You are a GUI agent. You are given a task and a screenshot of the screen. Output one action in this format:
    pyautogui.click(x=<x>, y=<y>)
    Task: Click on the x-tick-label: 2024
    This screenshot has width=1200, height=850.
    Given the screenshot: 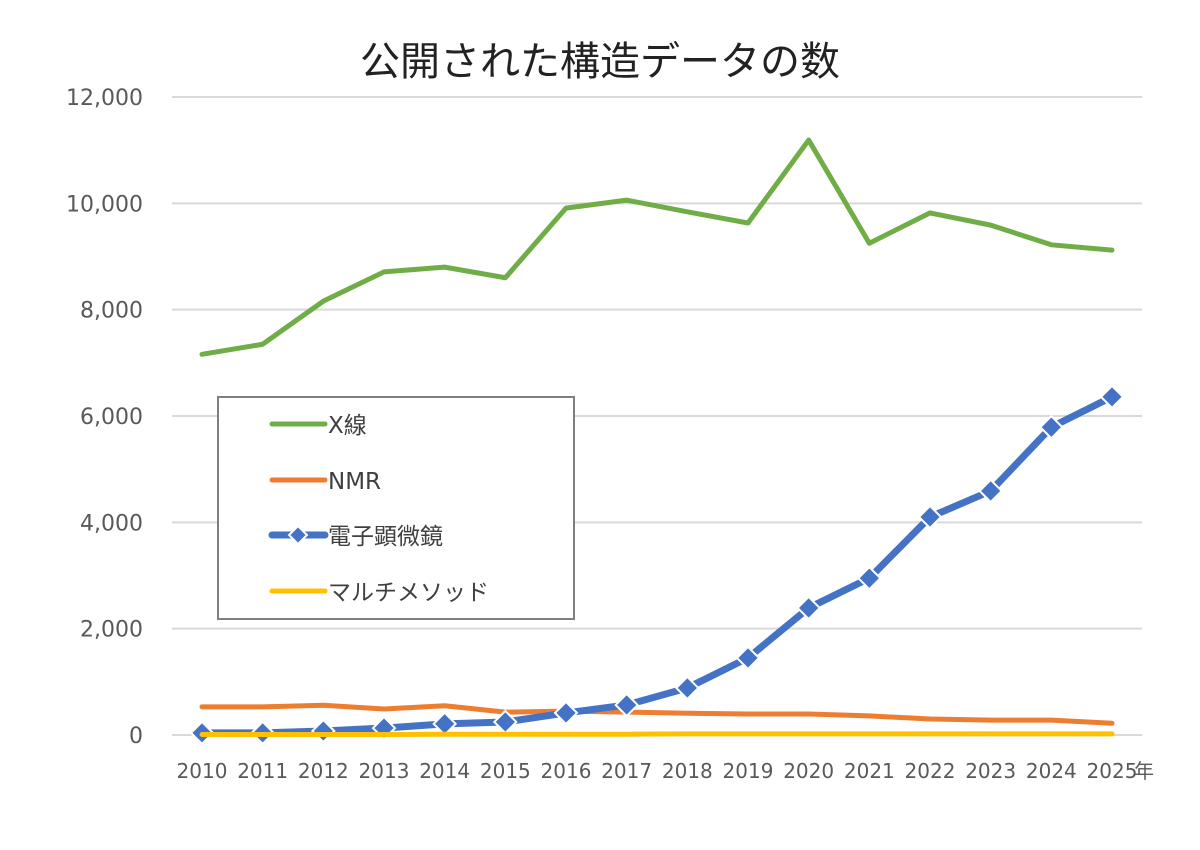 What is the action you would take?
    pyautogui.click(x=1051, y=771)
    